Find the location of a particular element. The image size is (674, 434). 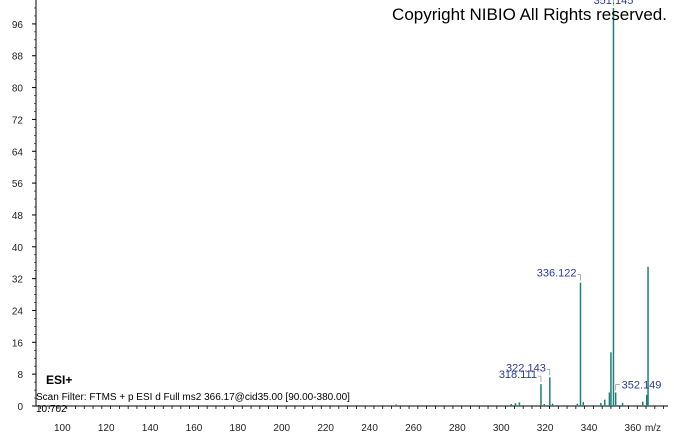

y-axis-ticks: 0 8 16 24 32 40 48 56 64 72 80 88 96 is located at coordinates (24, 210).